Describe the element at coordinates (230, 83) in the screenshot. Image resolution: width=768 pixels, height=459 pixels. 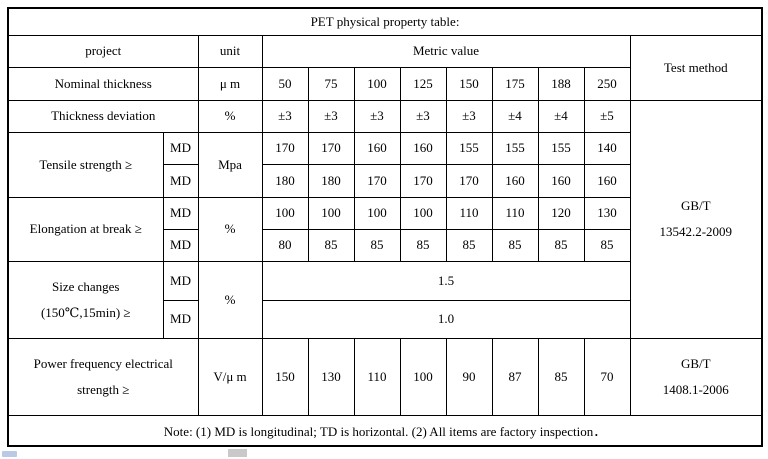
I see `unit-nominal-thickness: μ m` at that location.